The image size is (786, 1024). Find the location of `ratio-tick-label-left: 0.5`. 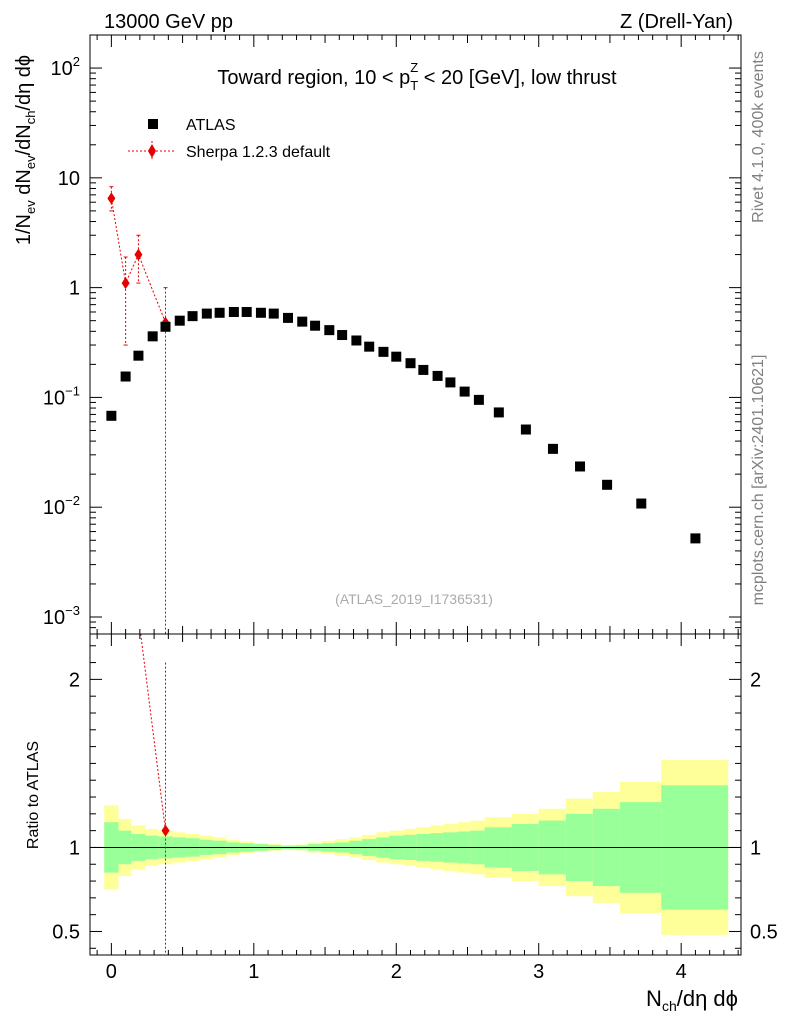

ratio-tick-label-left: 0.5 is located at coordinates (66, 932).